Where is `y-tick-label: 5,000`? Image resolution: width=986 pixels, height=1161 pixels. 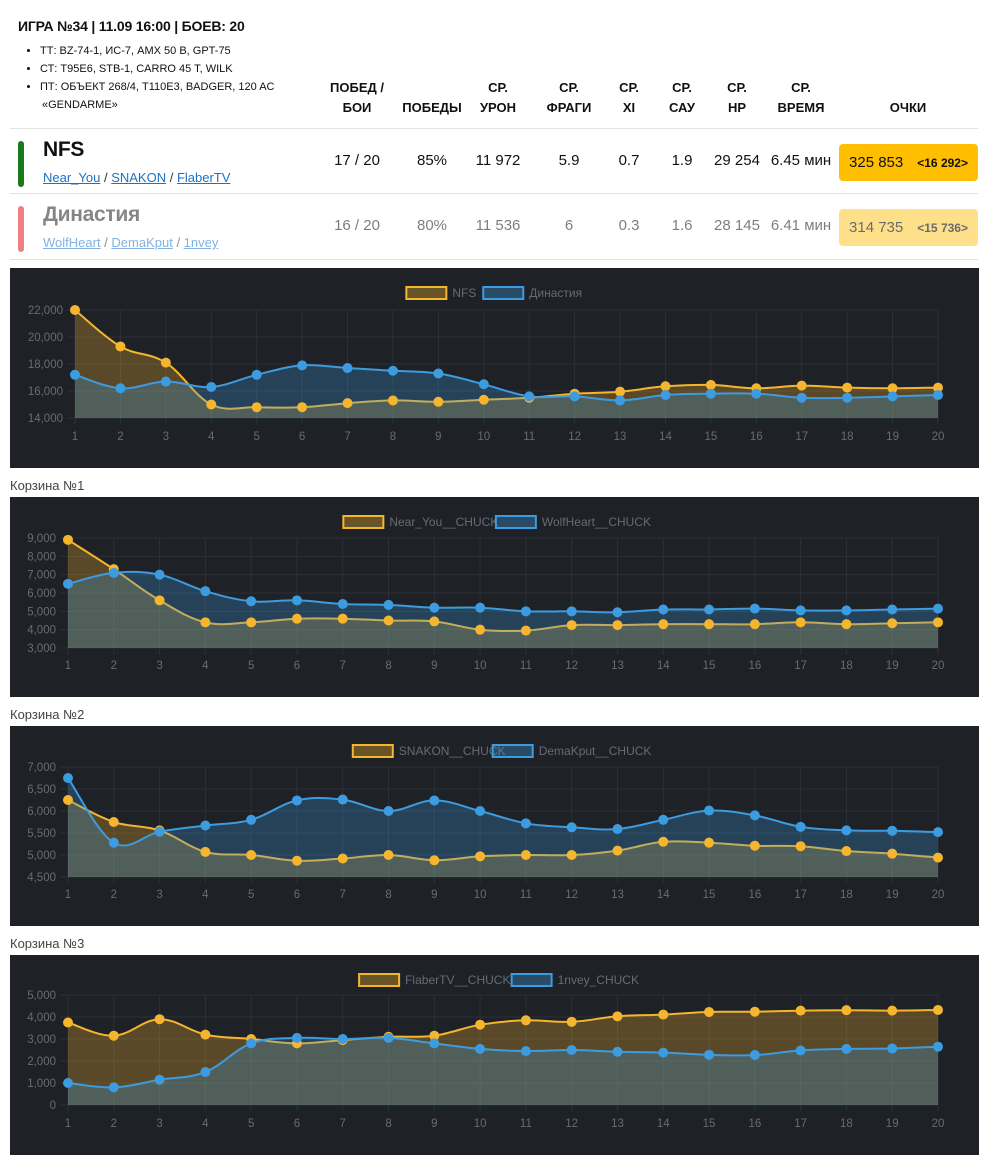 y-tick-label: 5,000 is located at coordinates (41, 856).